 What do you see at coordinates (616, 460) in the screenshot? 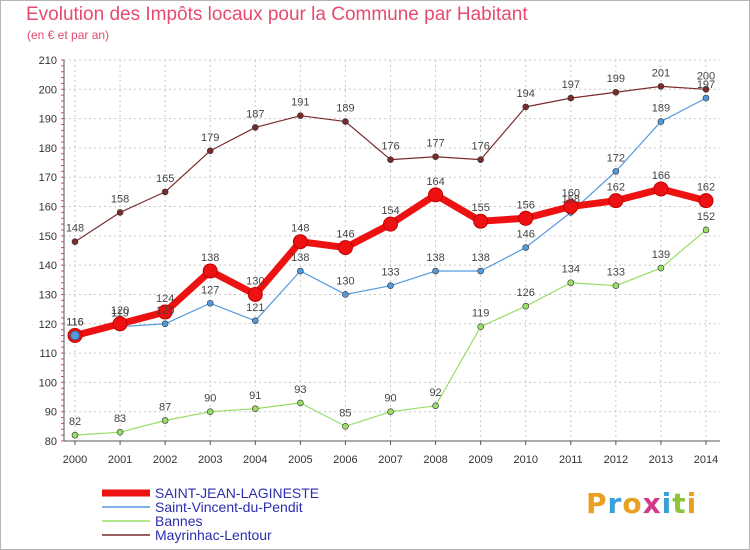
I see `x-tick-label: 2012` at bounding box center [616, 460].